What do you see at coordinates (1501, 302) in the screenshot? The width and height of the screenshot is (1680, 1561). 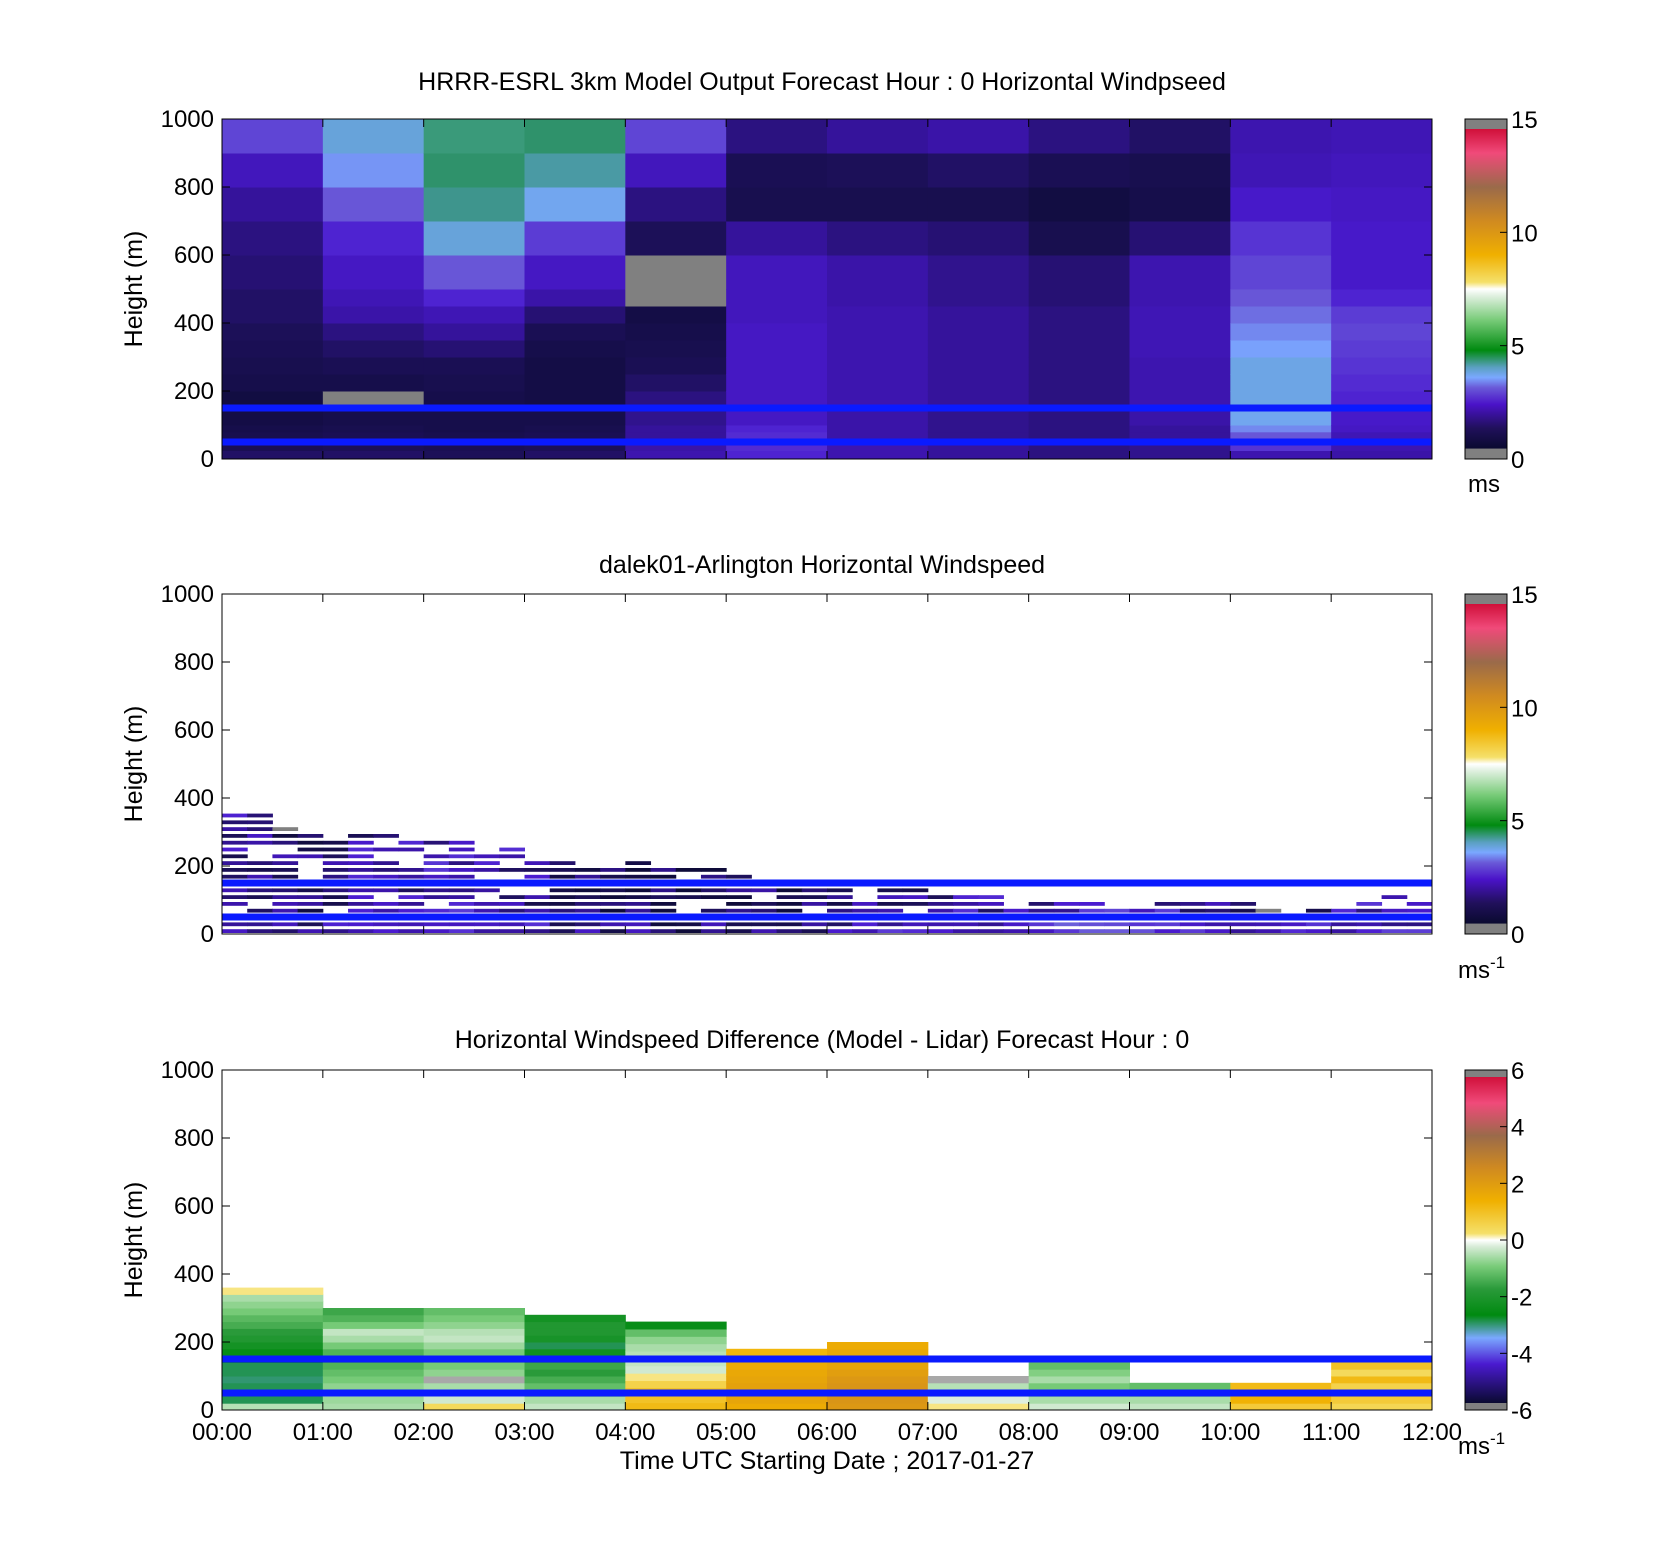 I see `panel-model-colorbar: 0 5 10 15 ms` at bounding box center [1501, 302].